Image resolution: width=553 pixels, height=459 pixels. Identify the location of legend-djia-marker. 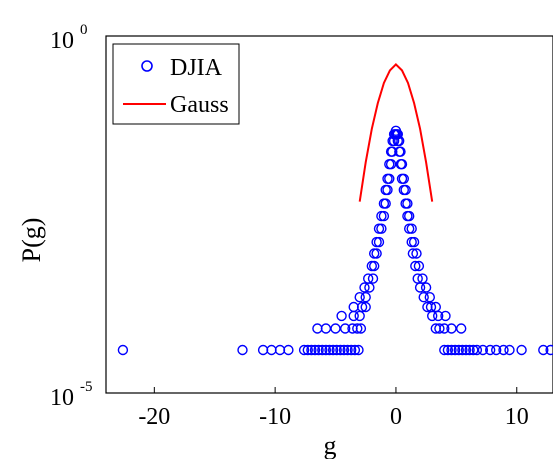
(147, 66).